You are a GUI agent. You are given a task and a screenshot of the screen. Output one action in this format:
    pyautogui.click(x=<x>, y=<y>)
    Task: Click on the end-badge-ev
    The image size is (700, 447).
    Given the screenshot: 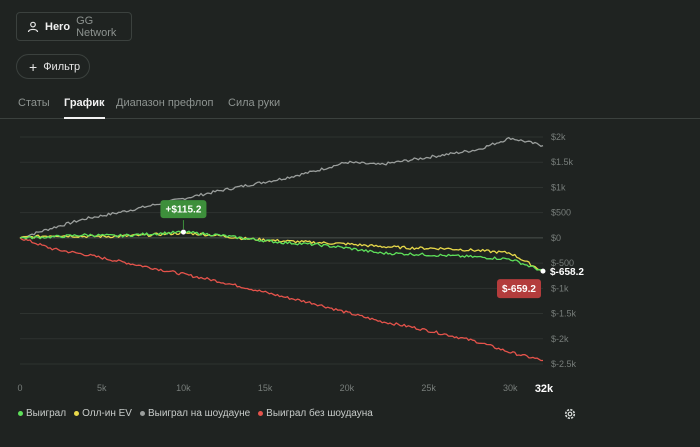 What is the action you would take?
    pyautogui.click(x=519, y=289)
    